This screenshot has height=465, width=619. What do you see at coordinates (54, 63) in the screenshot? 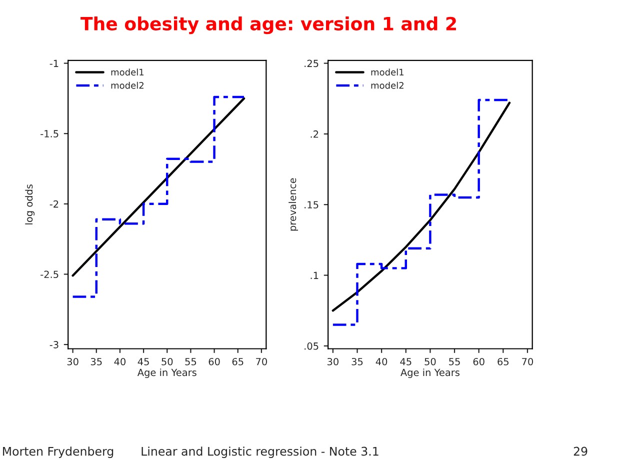
I see `y-tick-label: -1` at bounding box center [54, 63].